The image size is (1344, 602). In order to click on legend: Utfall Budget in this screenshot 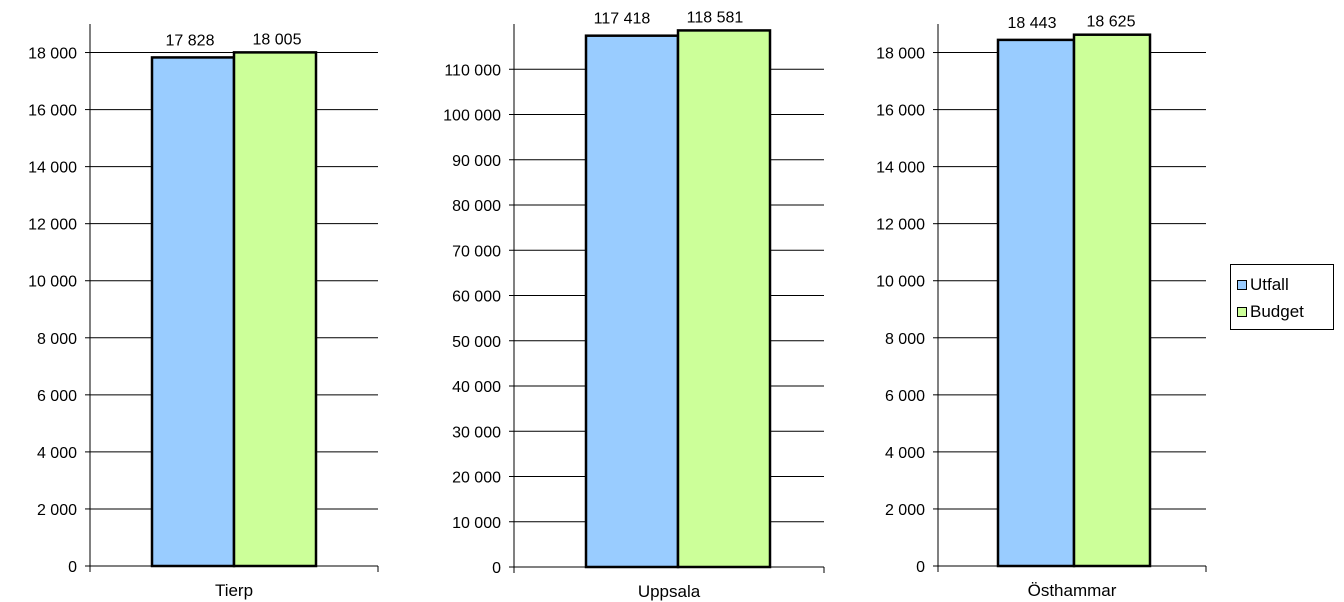, I will do `click(1282, 297)`.